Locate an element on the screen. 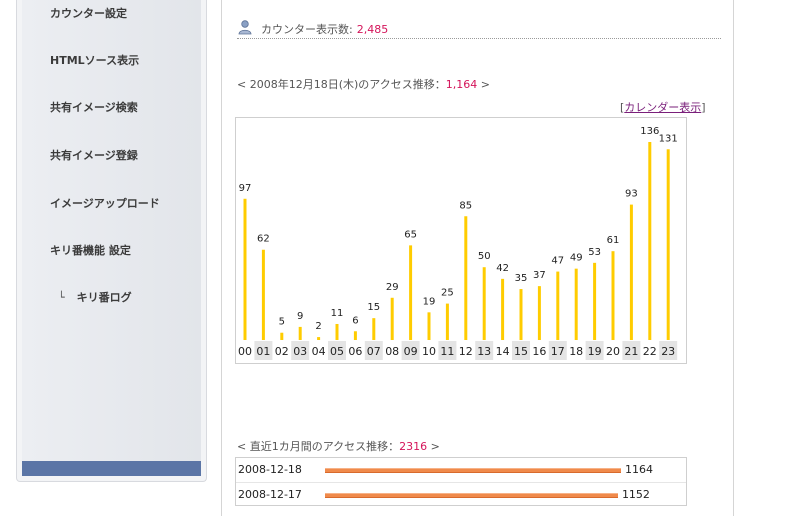 The height and width of the screenshot is (516, 800). x-tick-label: 18 is located at coordinates (576, 351).